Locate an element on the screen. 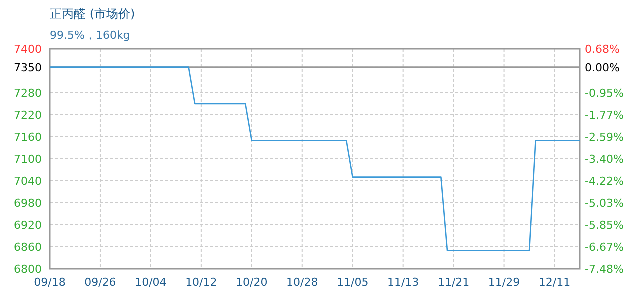 Image resolution: width=630 pixels, height=300 pixels. x-tick-label: 10/04 is located at coordinates (151, 282).